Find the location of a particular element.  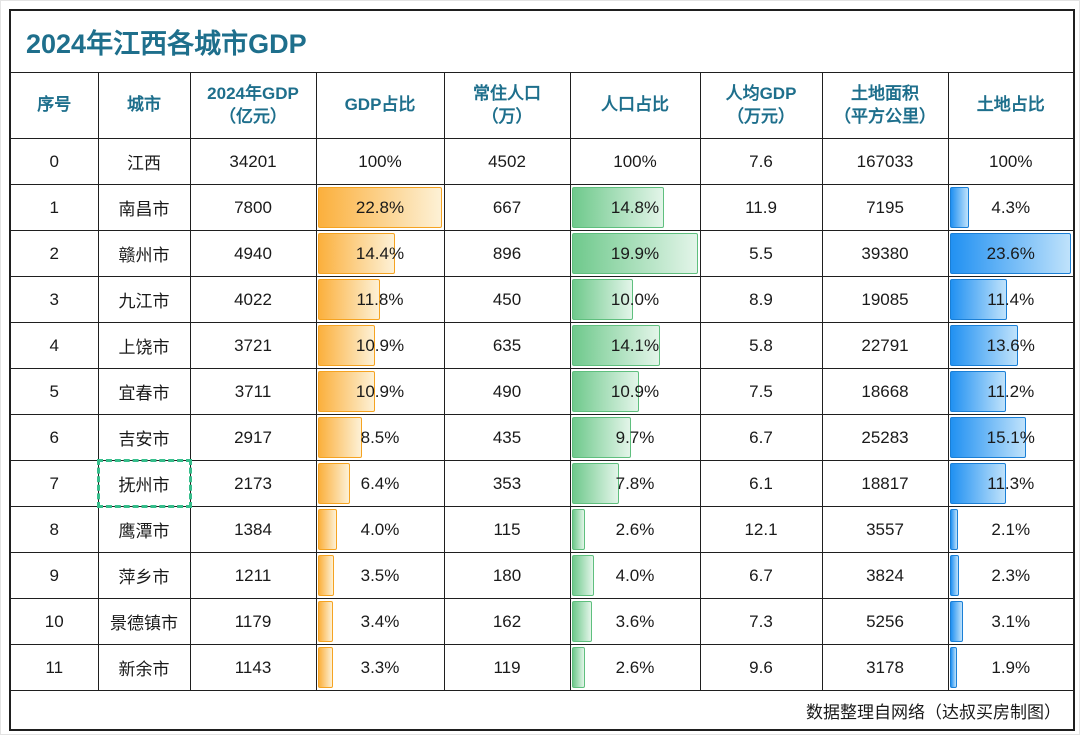

col-header-population-share: 人口占比 is located at coordinates (635, 105).